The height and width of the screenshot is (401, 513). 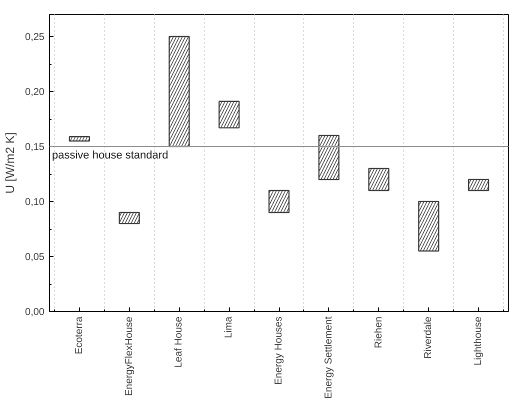 I want to click on y-tick-label: 0,15, so click(x=35, y=147).